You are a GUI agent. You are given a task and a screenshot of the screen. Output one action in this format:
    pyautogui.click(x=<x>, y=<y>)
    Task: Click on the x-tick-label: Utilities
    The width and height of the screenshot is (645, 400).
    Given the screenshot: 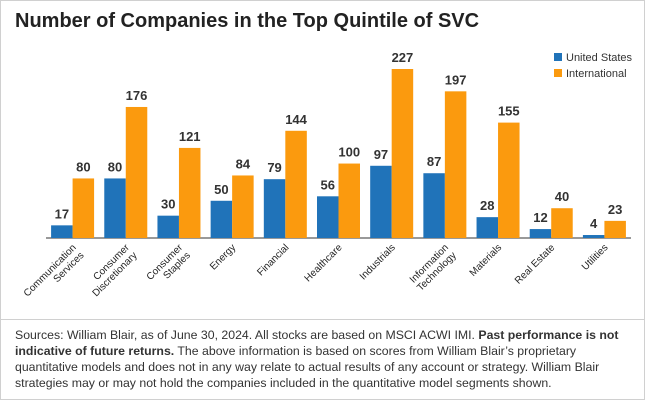 What is the action you would take?
    pyautogui.click(x=595, y=257)
    